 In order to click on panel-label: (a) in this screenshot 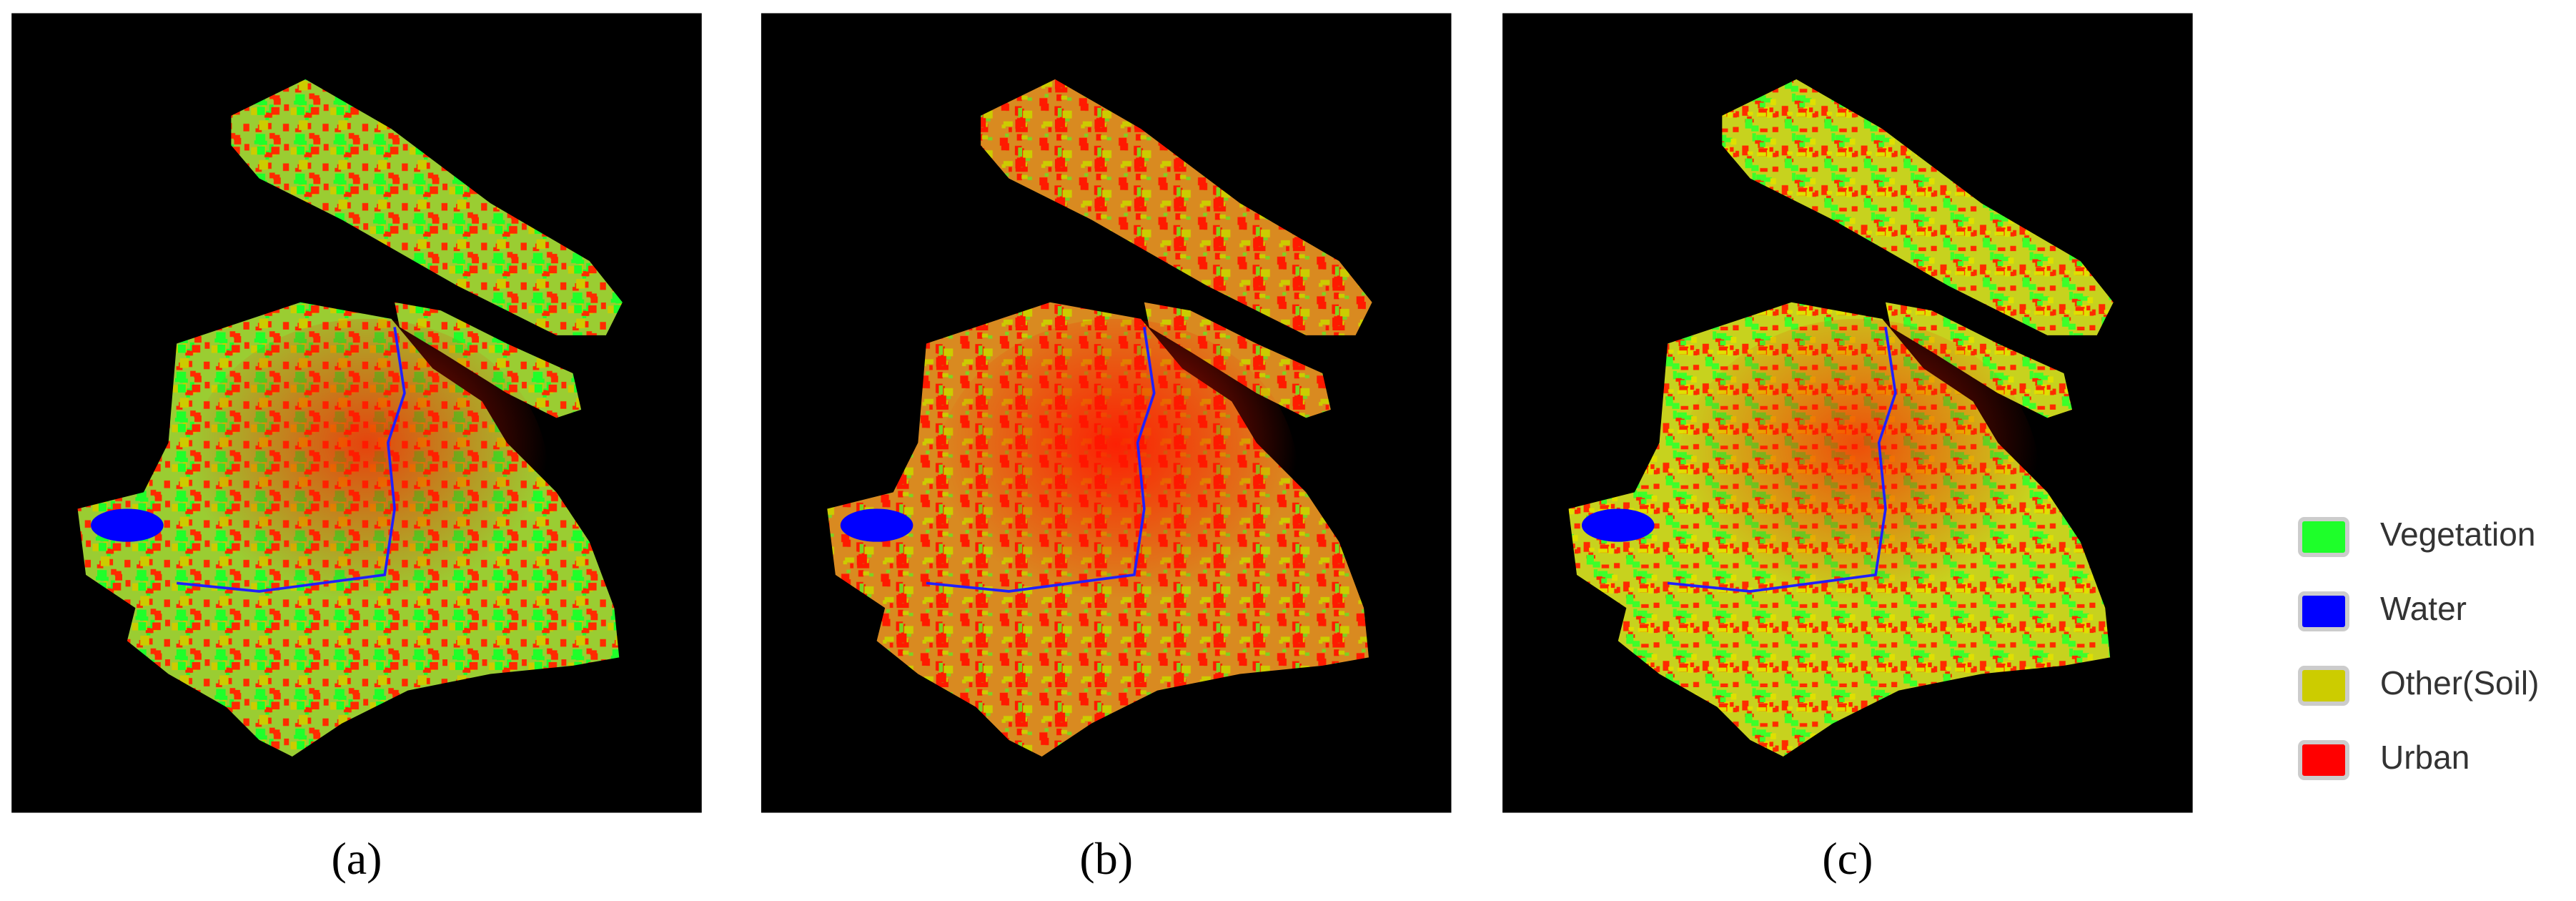, I will do `click(357, 858)`.